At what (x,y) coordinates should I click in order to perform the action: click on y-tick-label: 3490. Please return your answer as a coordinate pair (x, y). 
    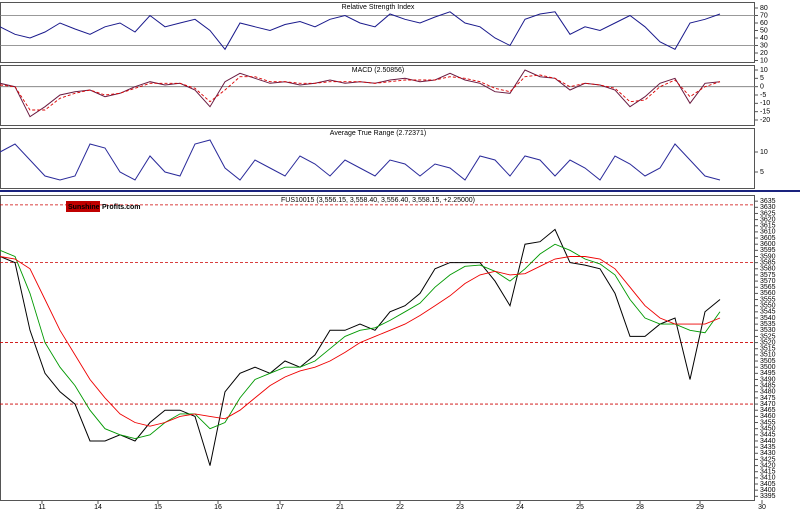
    Looking at the image, I should click on (768, 379).